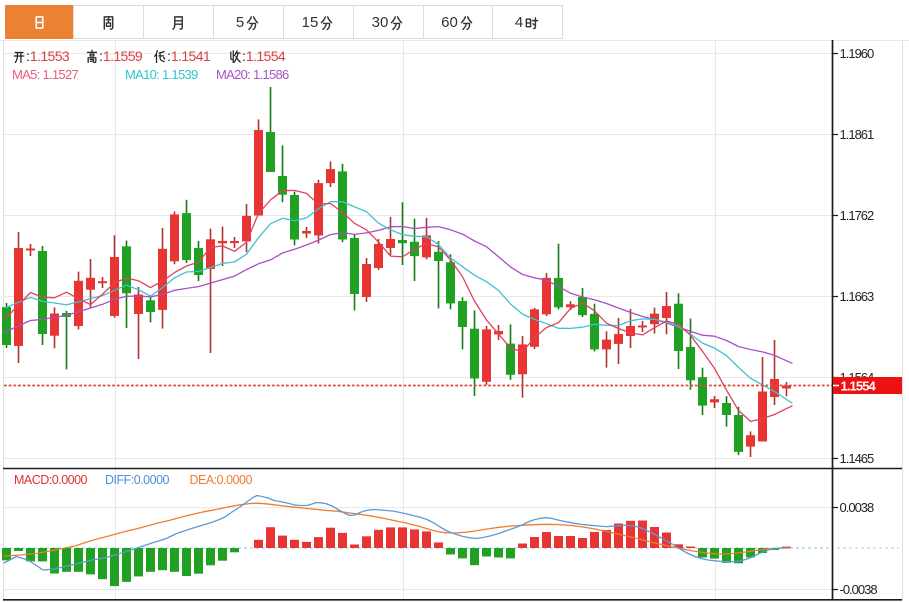  What do you see at coordinates (859, 386) in the screenshot?
I see `svg-text: 1.1554` at bounding box center [859, 386].